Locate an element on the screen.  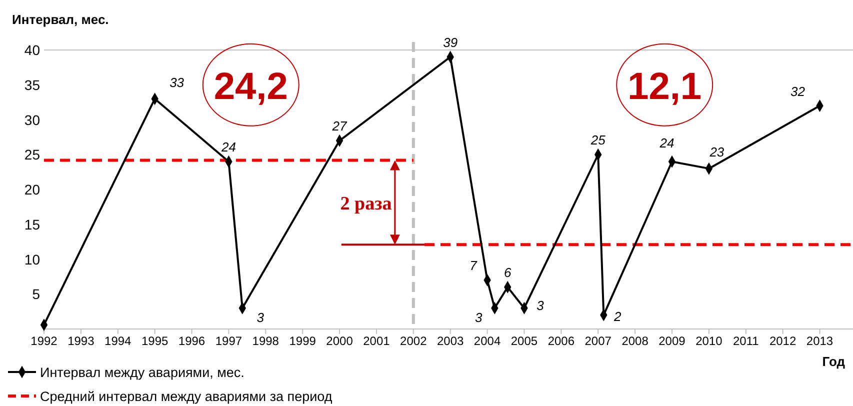
y-tick-label: 5 is located at coordinates (36, 294).